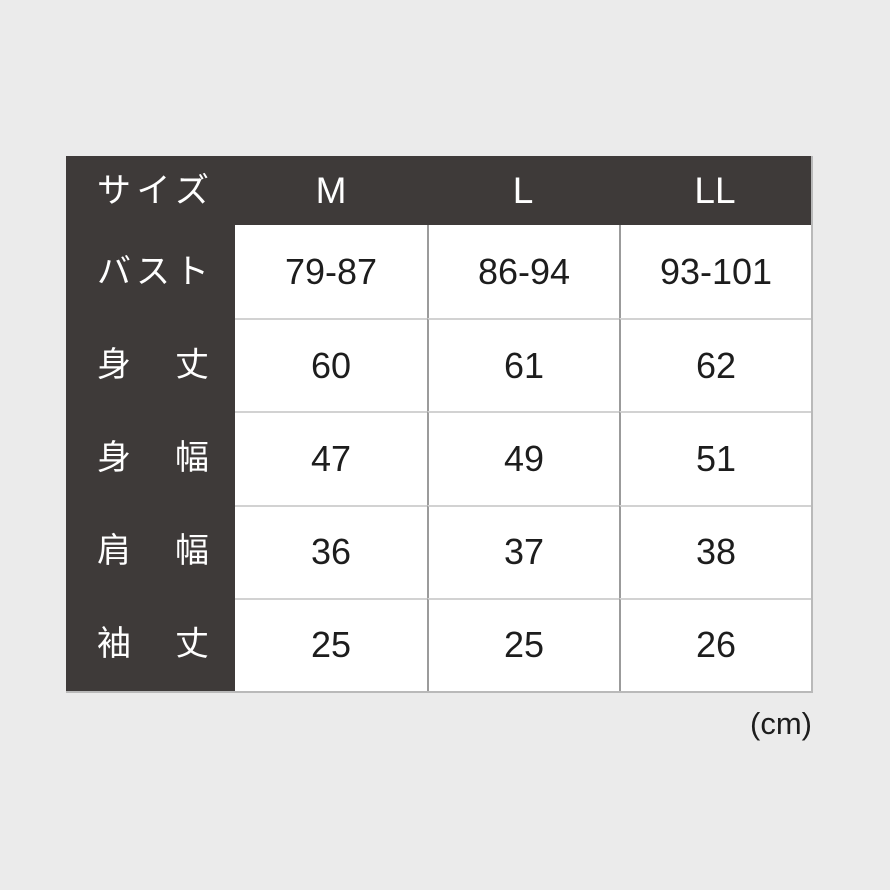 This screenshot has height=890, width=890. What do you see at coordinates (523, 458) in the screenshot?
I see `value-body-width-l: 49` at bounding box center [523, 458].